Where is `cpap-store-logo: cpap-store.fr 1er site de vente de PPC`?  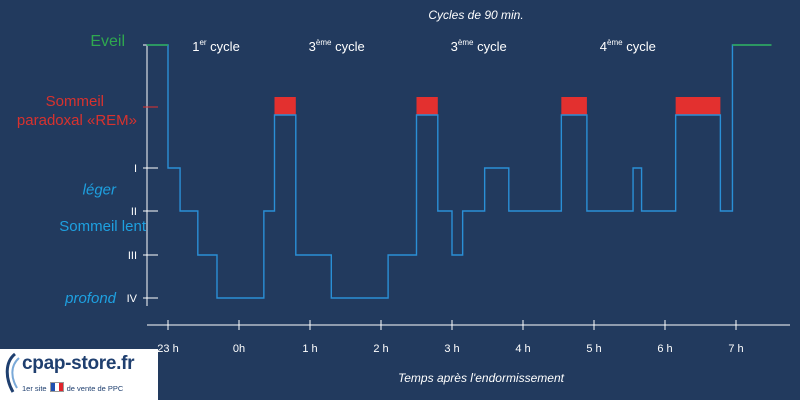 cpap-store-logo: cpap-store.fr 1er site de vente de PPC is located at coordinates (79, 374).